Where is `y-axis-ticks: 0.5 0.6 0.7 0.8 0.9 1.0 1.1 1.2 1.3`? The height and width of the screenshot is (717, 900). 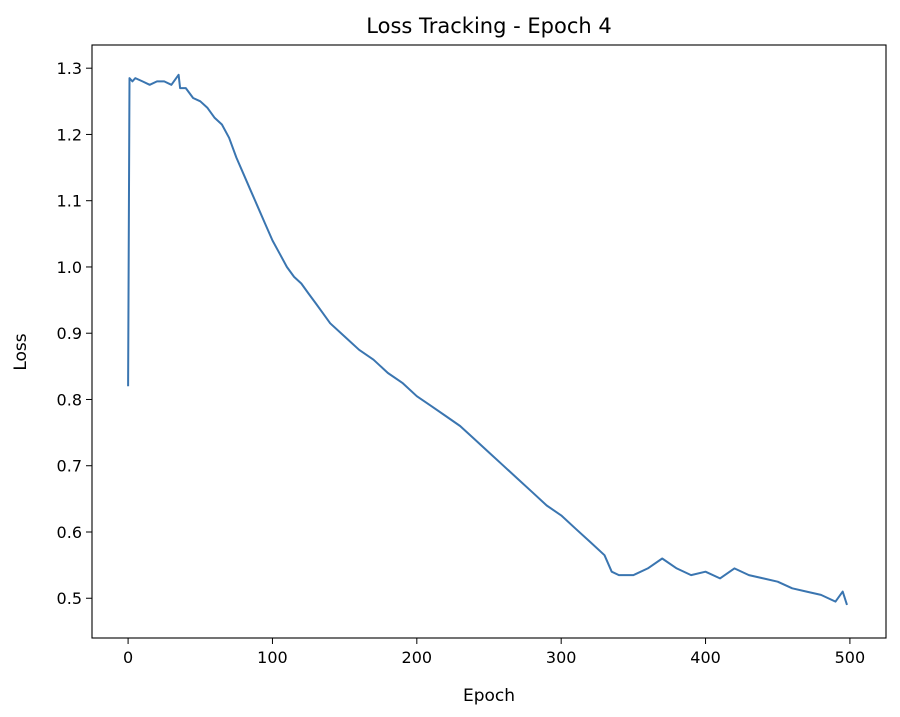
y-axis-ticks: 0.5 0.6 0.7 0.8 0.9 1.0 1.1 1.2 1.3 is located at coordinates (74, 333).